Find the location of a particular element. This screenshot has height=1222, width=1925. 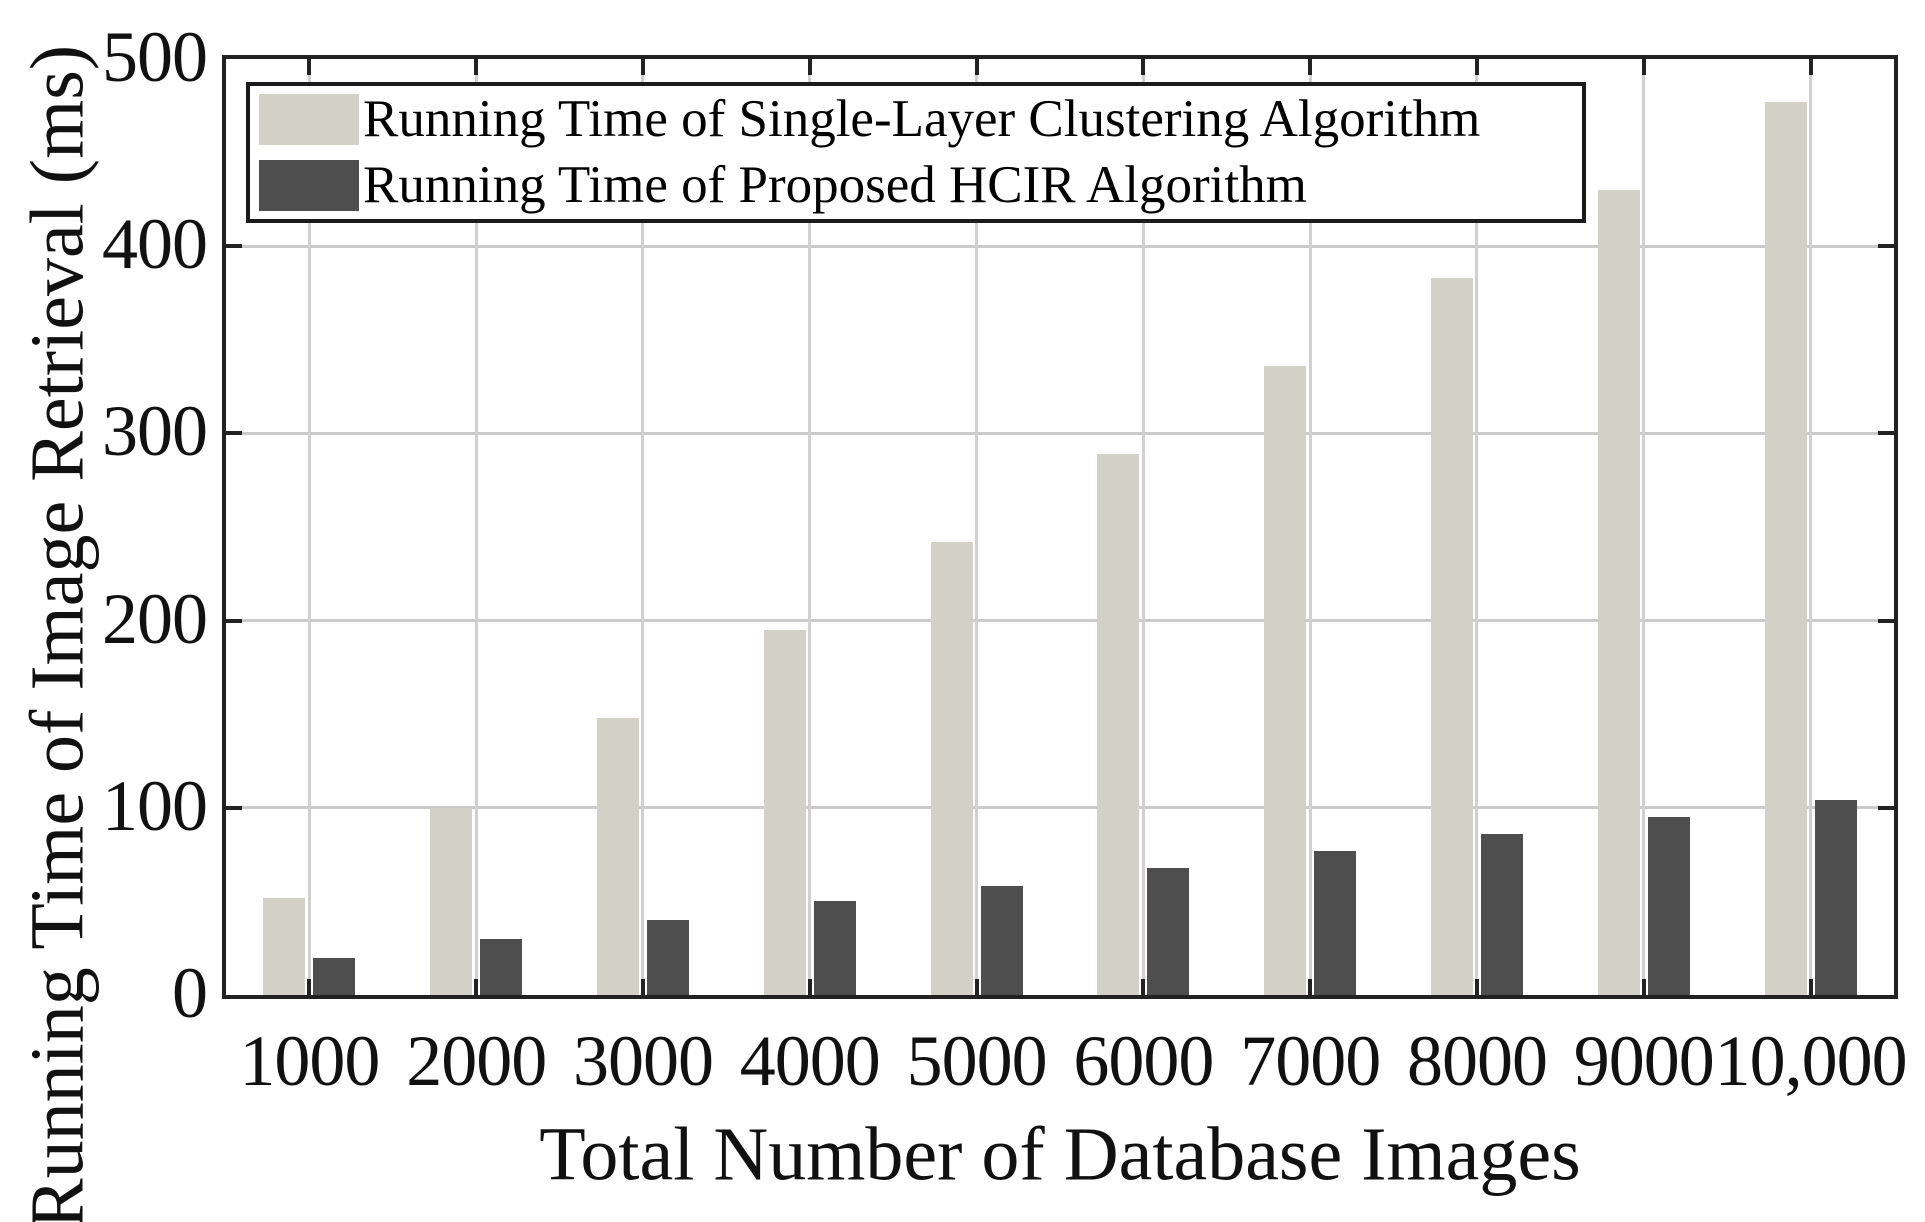

legend-swatch-single-layer is located at coordinates (309, 119).